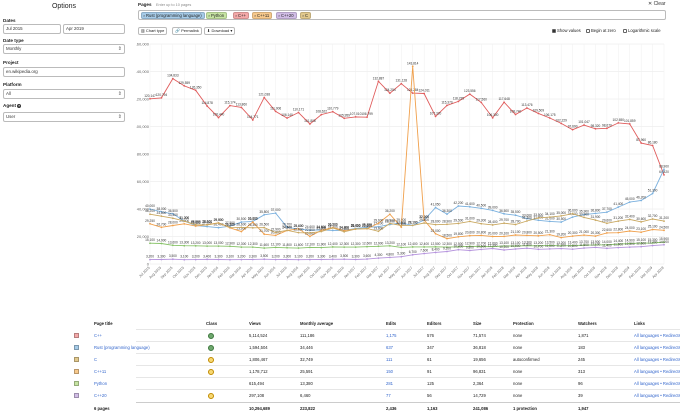 This screenshot has width=680, height=412. What do you see at coordinates (642, 30) in the screenshot?
I see `logarithmic-toggle: Logarithmic scale` at bounding box center [642, 30].